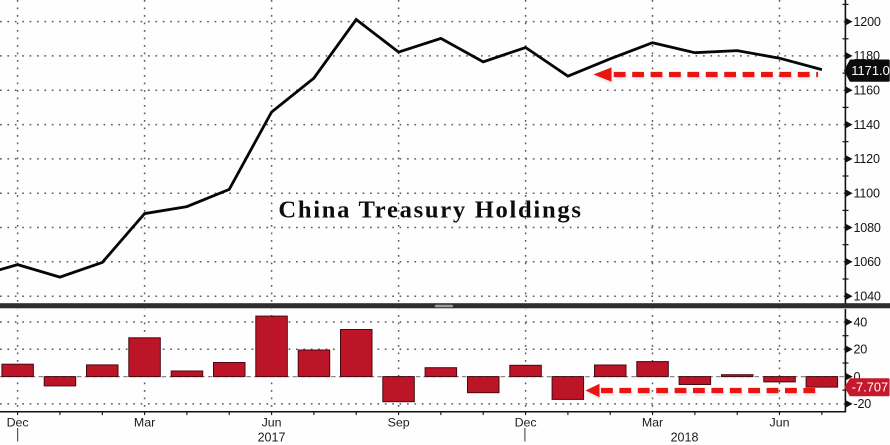 The height and width of the screenshot is (445, 890). What do you see at coordinates (867, 228) in the screenshot?
I see `svg-text: 1080` at bounding box center [867, 228].